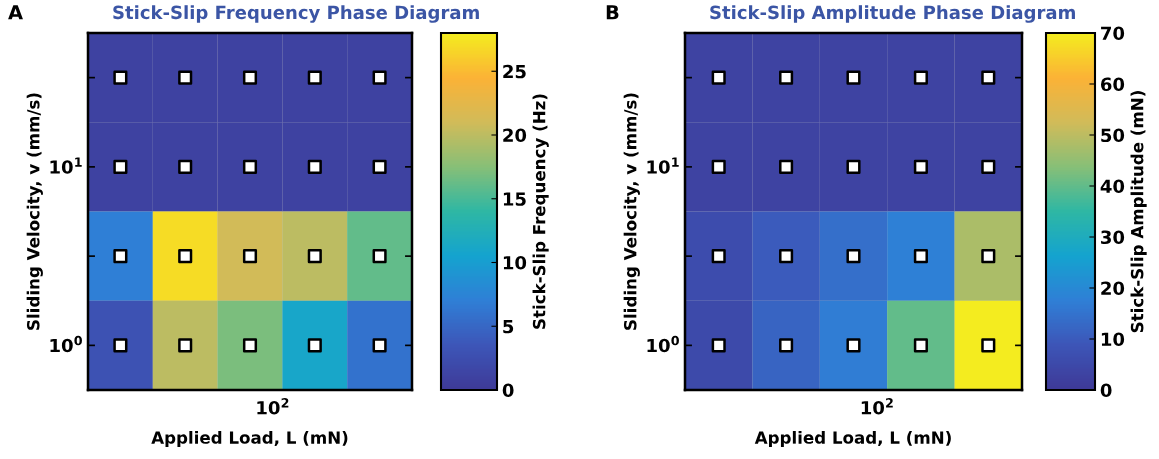  What do you see at coordinates (892, 14) in the screenshot?
I see `chart-title: Stick-Slip Amplitude Phase Diagram` at bounding box center [892, 14].